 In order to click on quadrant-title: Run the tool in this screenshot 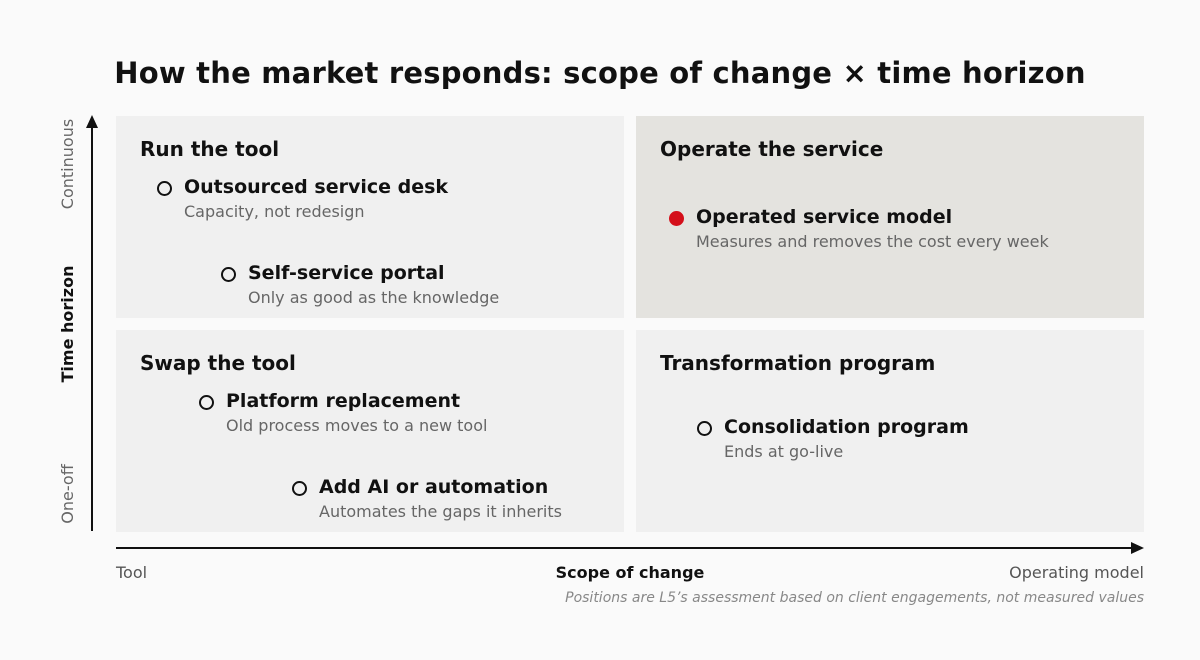, I will do `click(210, 149)`.